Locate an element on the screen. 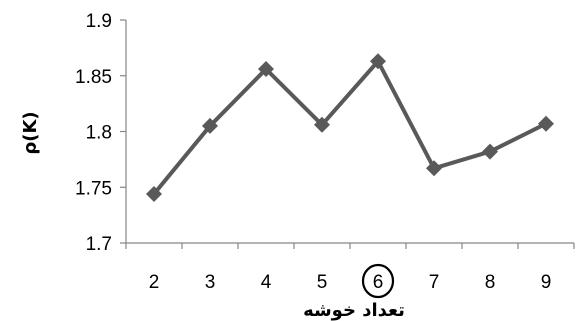 The image size is (578, 321). x-tick-label: 9 is located at coordinates (546, 282).